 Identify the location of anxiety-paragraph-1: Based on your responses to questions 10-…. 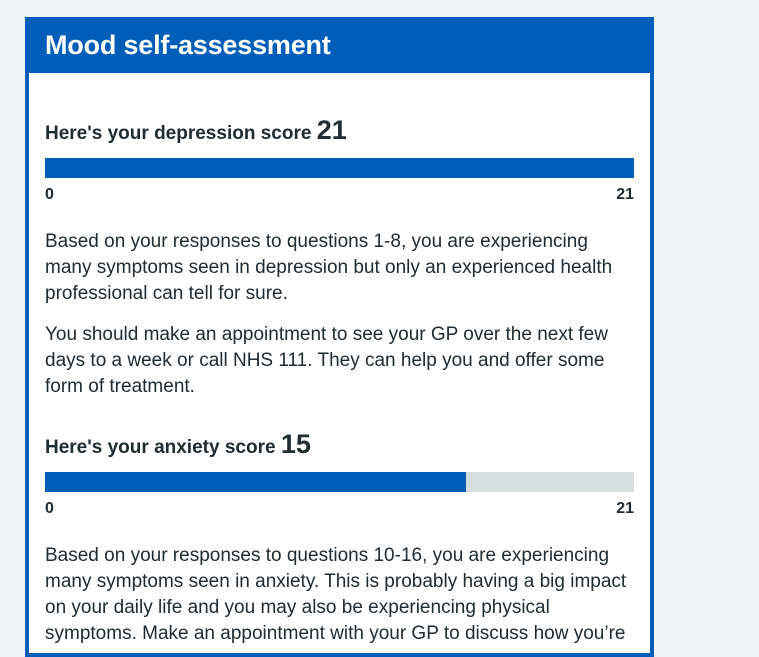
(336, 594).